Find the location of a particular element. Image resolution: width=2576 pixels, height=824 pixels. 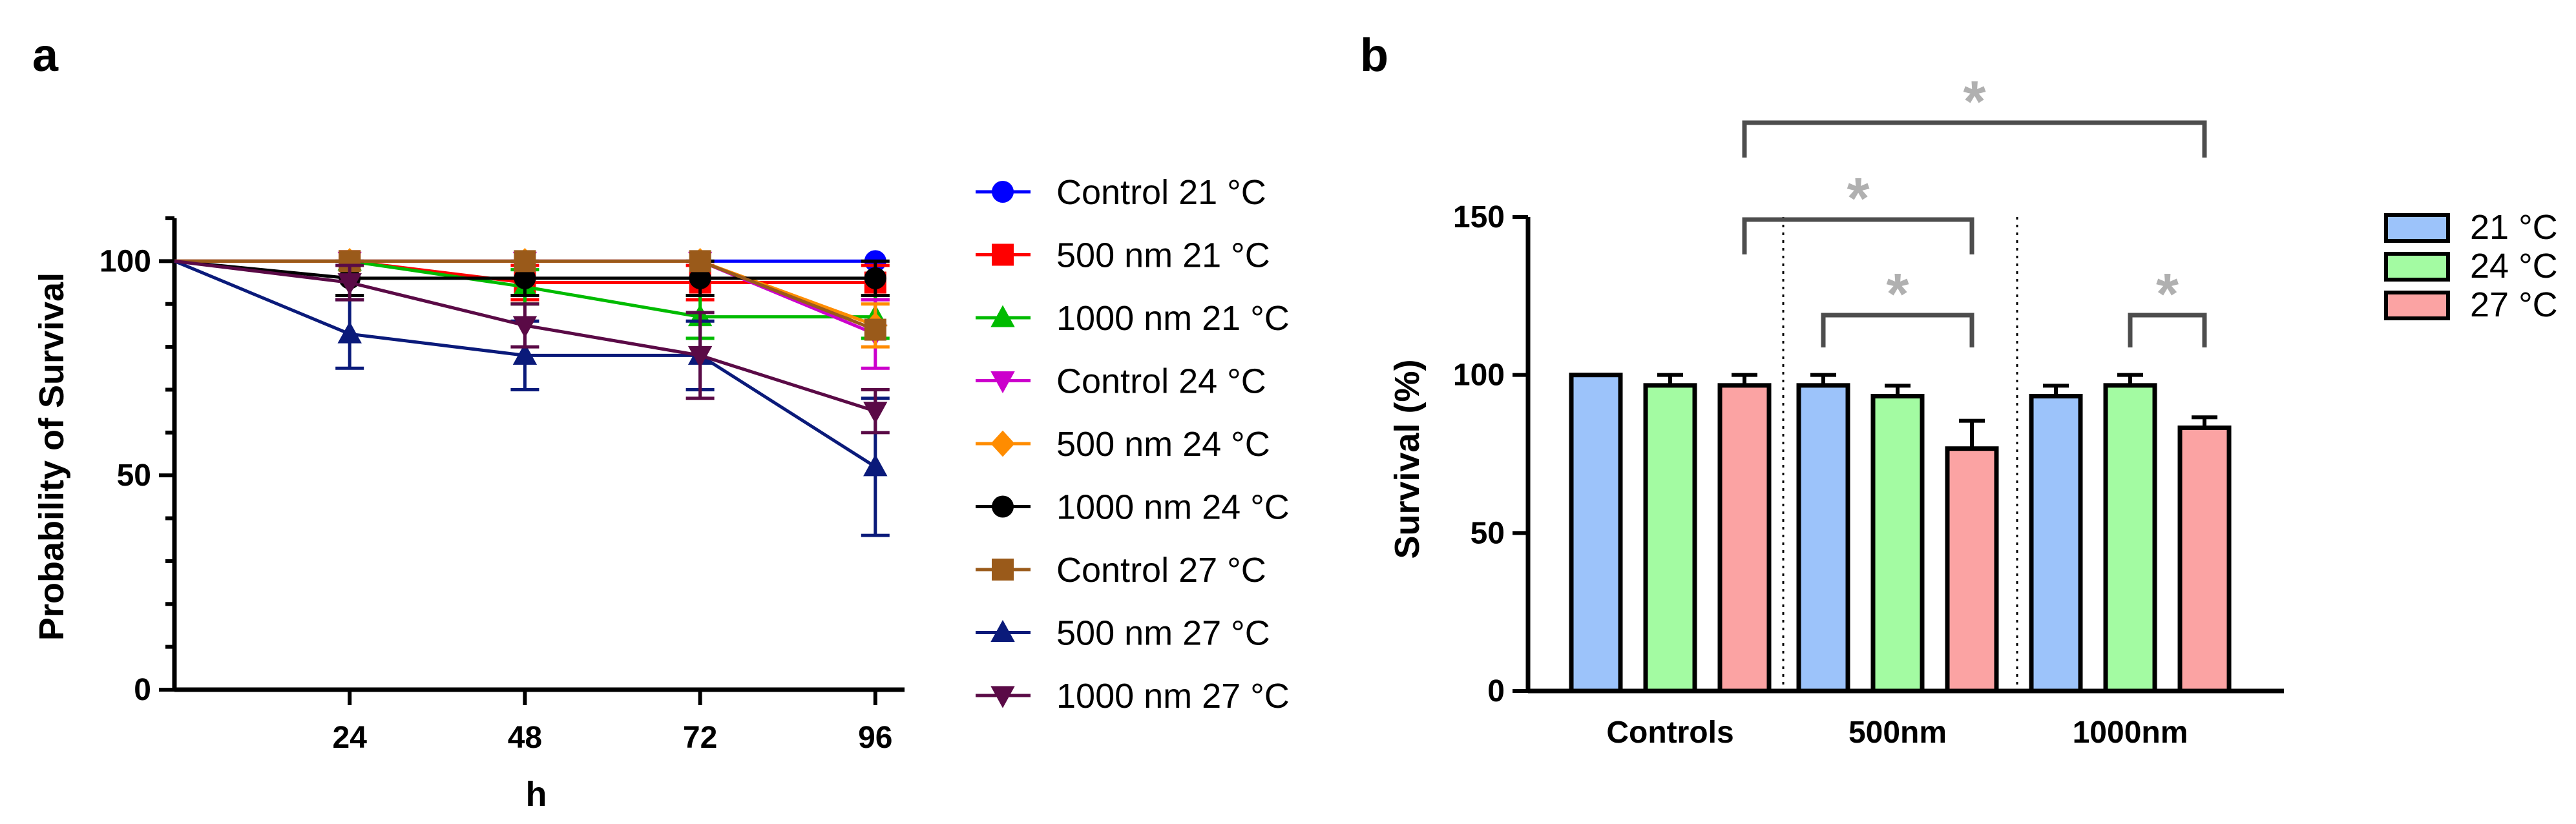

legend-label: 1000 nm 24 °C is located at coordinates (1173, 507).